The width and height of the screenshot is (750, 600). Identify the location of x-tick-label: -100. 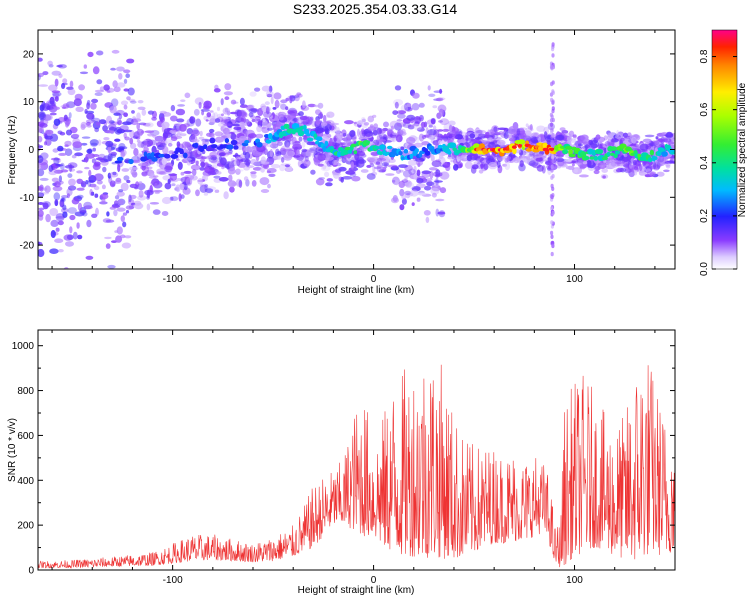
(173, 580).